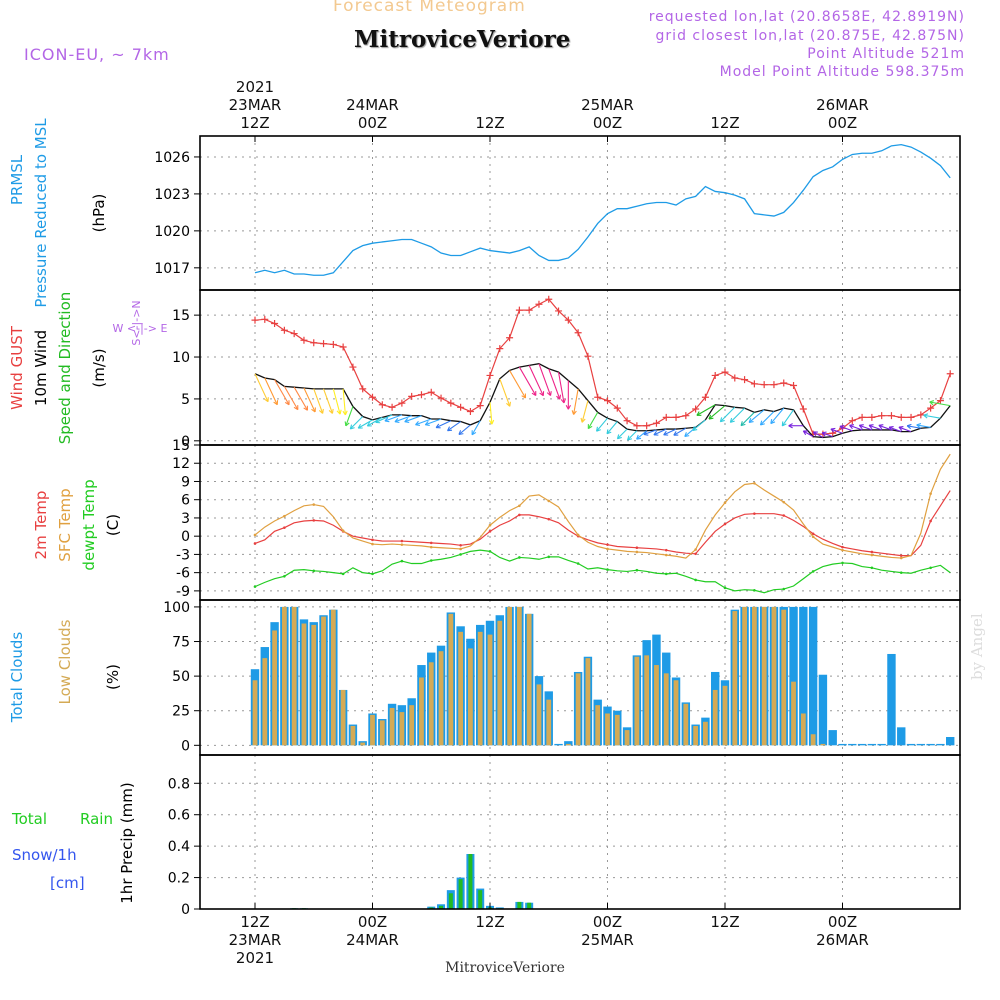  What do you see at coordinates (183, 555) in the screenshot?
I see `y-tick-label: -3` at bounding box center [183, 555].